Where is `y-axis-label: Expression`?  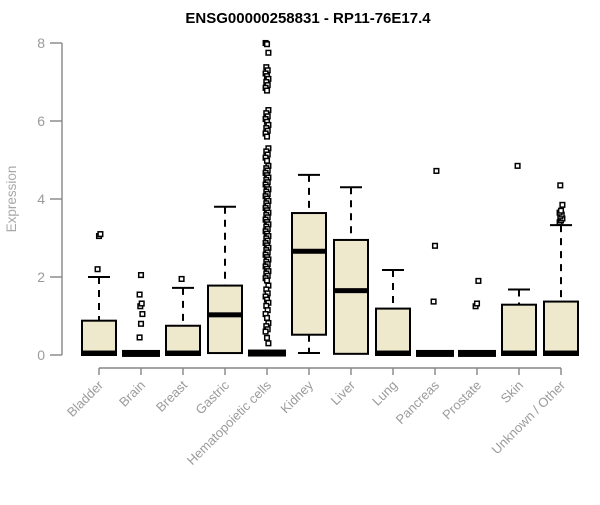
y-axis-label: Expression is located at coordinates (11, 199).